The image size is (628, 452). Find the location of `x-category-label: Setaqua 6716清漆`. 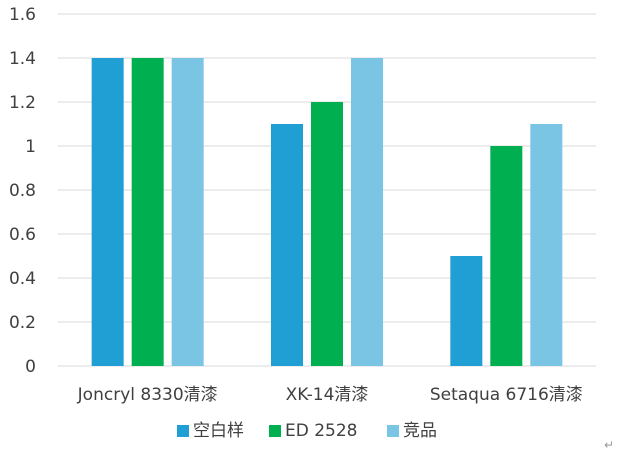

x-category-label: Setaqua 6716清漆 is located at coordinates (506, 395).